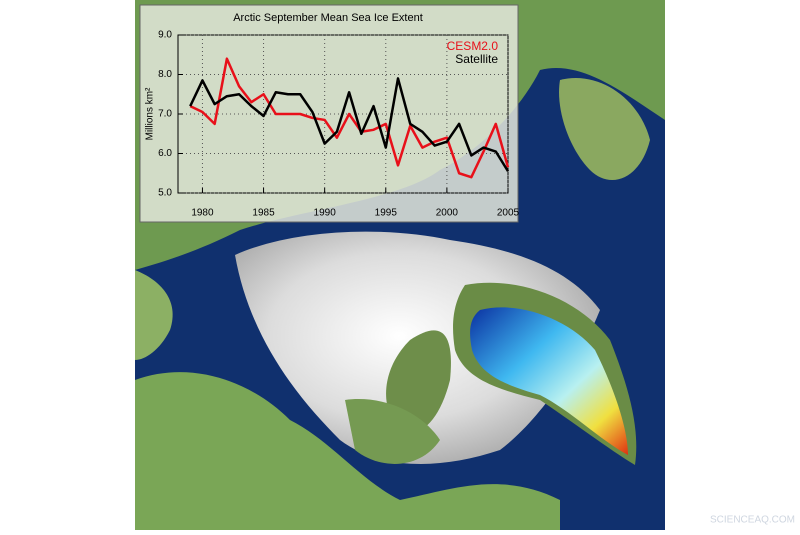  Describe the element at coordinates (263, 213) in the screenshot. I see `x-tick-label: 1985` at that location.